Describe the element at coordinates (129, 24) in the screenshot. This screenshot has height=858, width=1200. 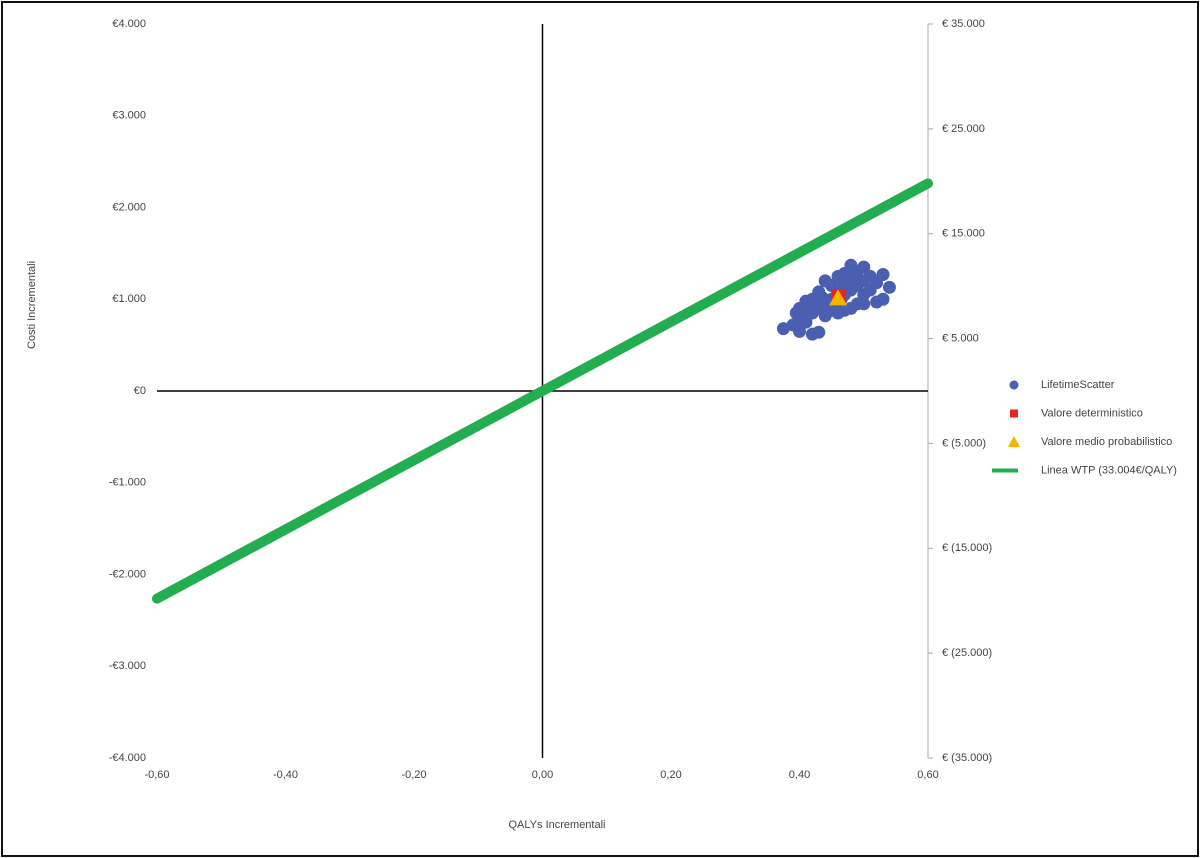
I see `y-tick-label: €4.000` at that location.